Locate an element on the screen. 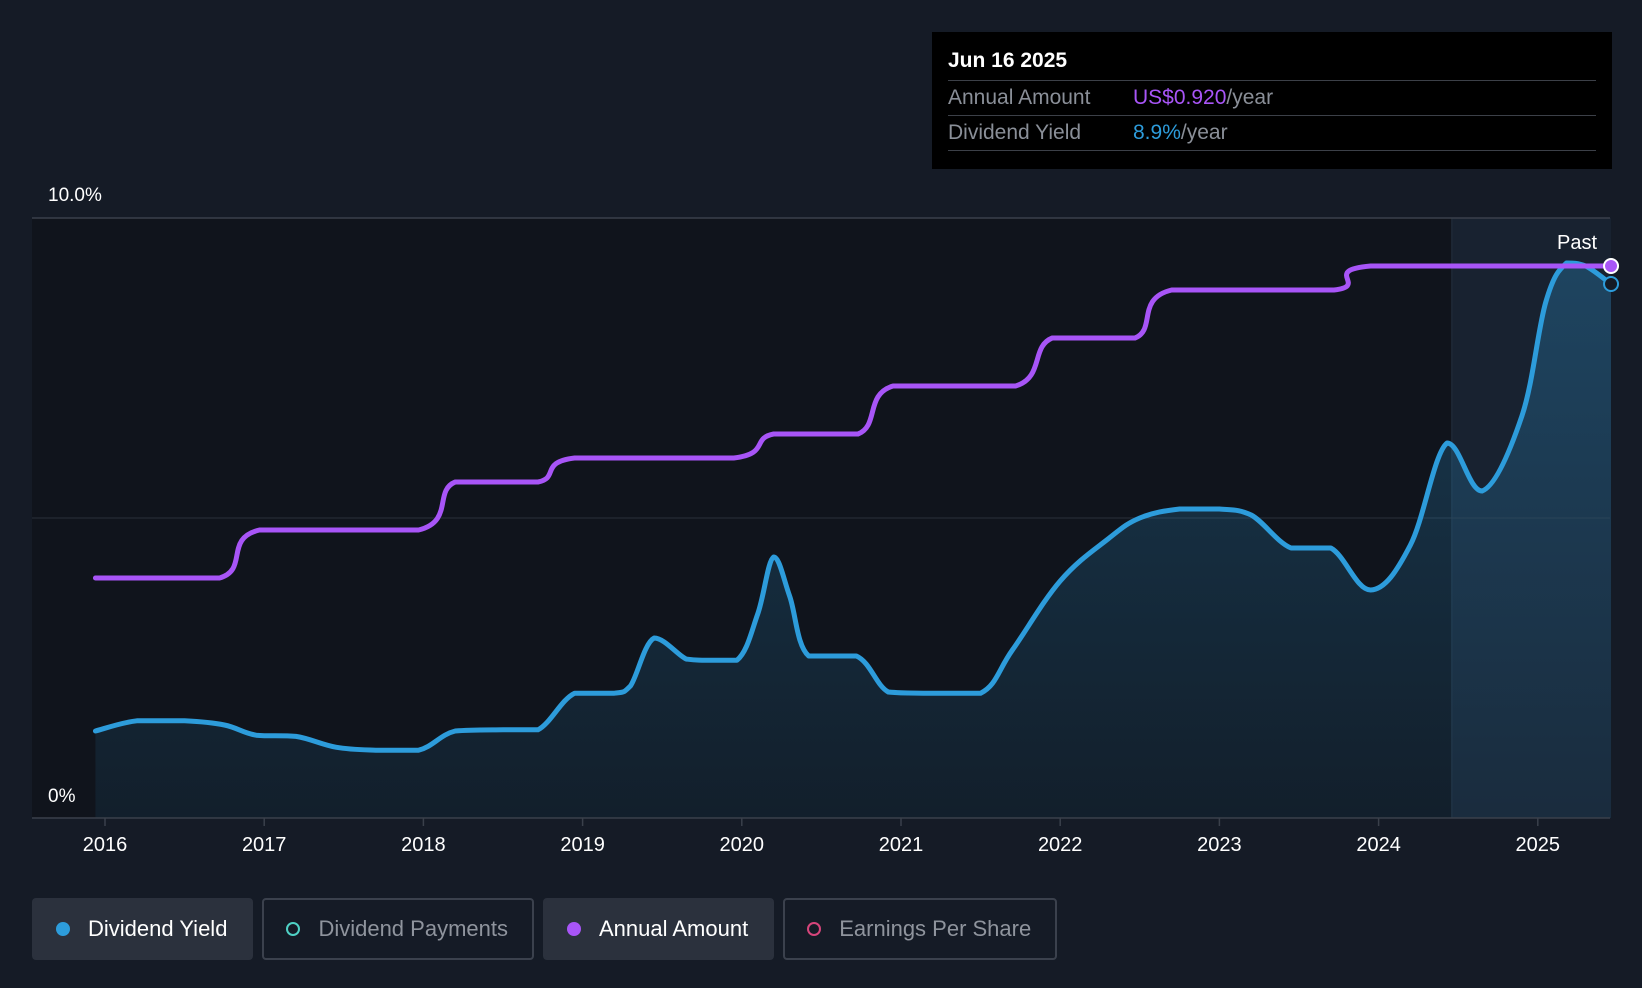 The image size is (1642, 988). tooltip-label: Dividend Yield is located at coordinates (1015, 132).